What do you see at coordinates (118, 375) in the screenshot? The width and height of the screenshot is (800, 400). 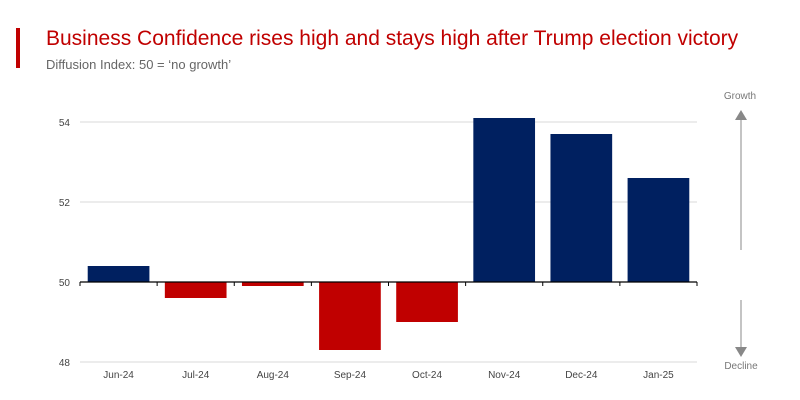 I see `x-tick-label: Jun-24` at bounding box center [118, 375].